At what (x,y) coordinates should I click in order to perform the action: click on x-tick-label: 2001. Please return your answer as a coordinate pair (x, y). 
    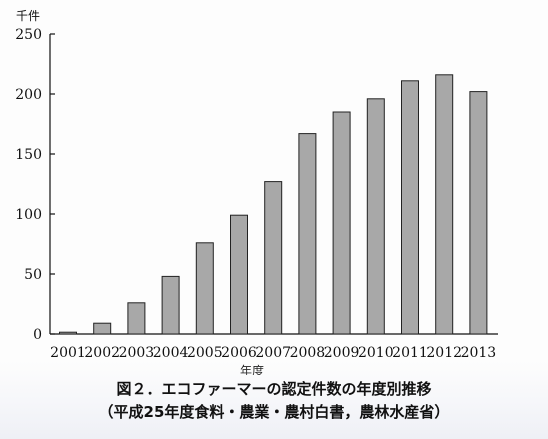
    Looking at the image, I should click on (68, 353).